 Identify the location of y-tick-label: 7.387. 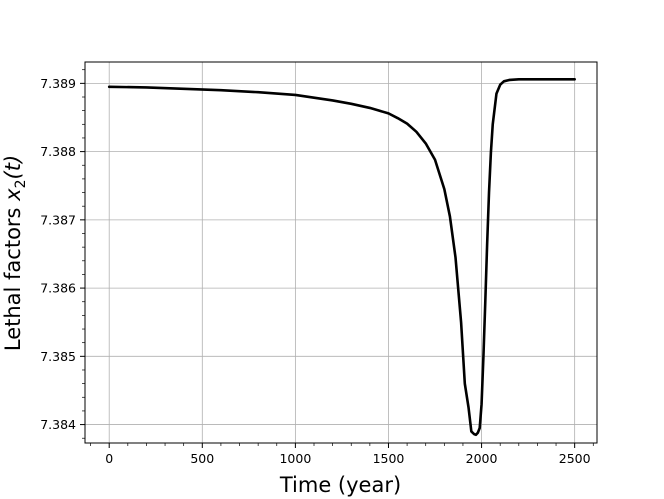
(58, 219).